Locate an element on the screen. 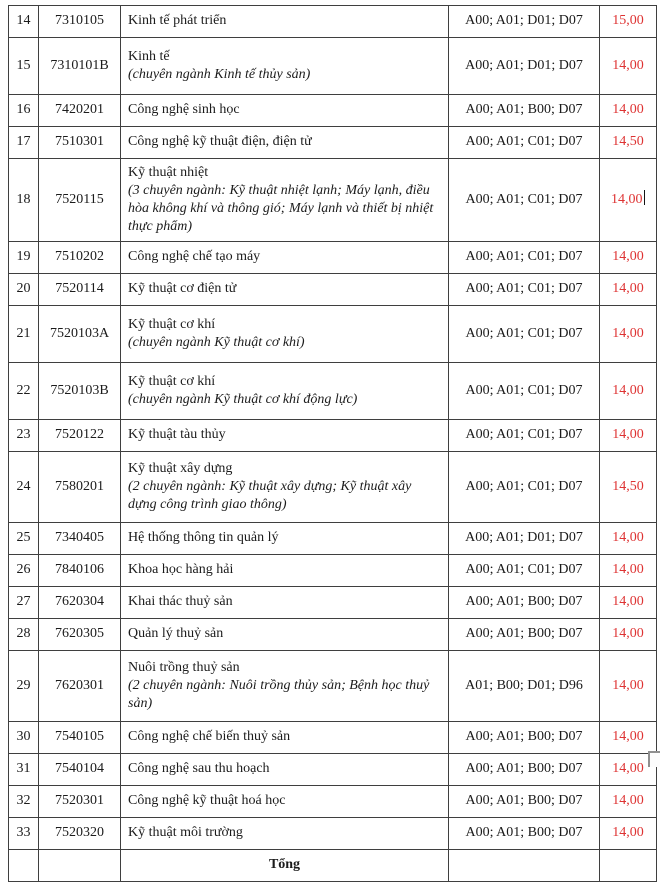 The height and width of the screenshot is (882, 660). major-code-cell: 7520320 is located at coordinates (79, 833).